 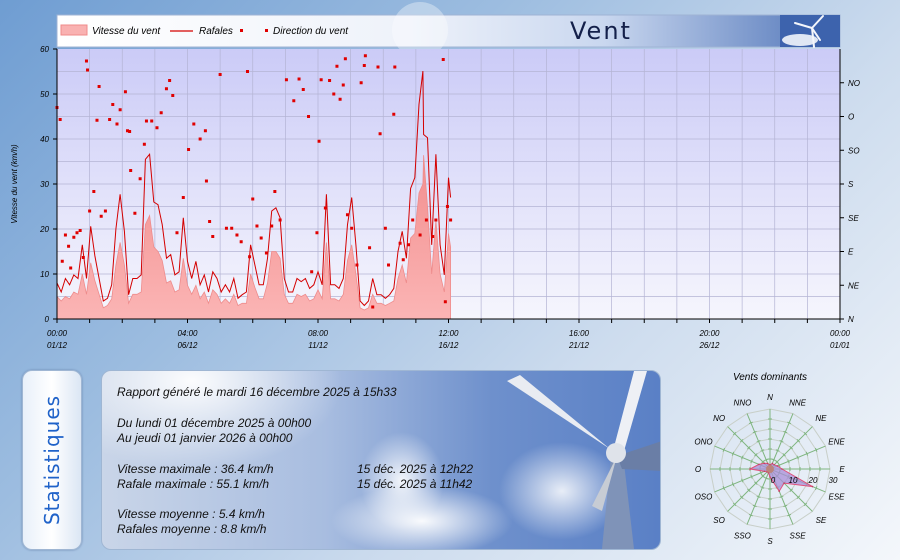 What do you see at coordinates (74, 30) in the screenshot?
I see `legend-speed-swatch` at bounding box center [74, 30].